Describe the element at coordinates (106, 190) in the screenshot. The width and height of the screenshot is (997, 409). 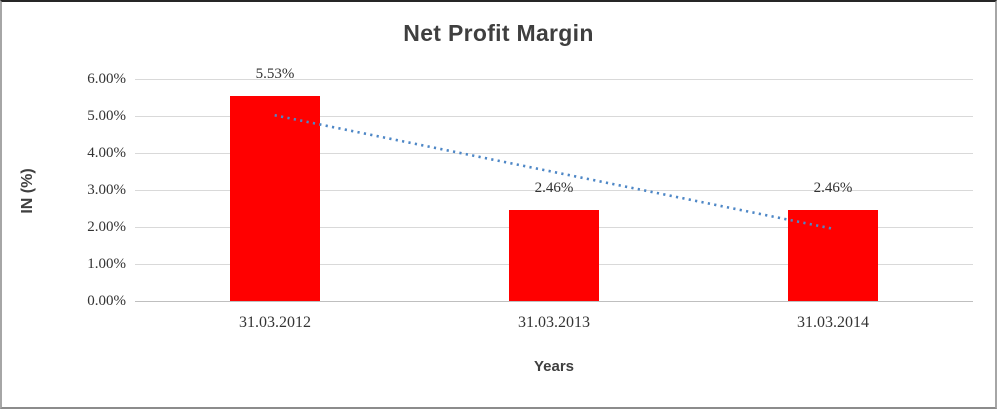
I see `y-tick-label: 3.00%` at that location.